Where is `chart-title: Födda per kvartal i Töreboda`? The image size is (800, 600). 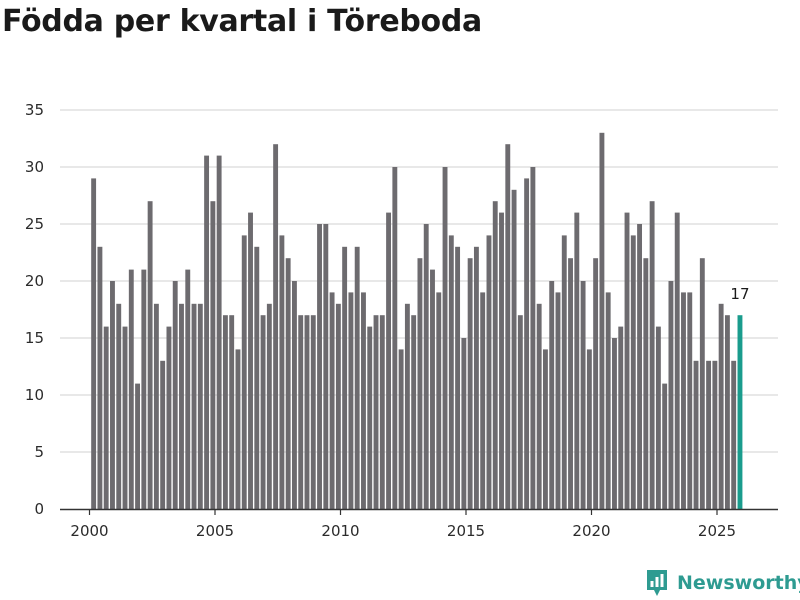
chart-title: Födda per kvartal i Töreboda is located at coordinates (242, 21).